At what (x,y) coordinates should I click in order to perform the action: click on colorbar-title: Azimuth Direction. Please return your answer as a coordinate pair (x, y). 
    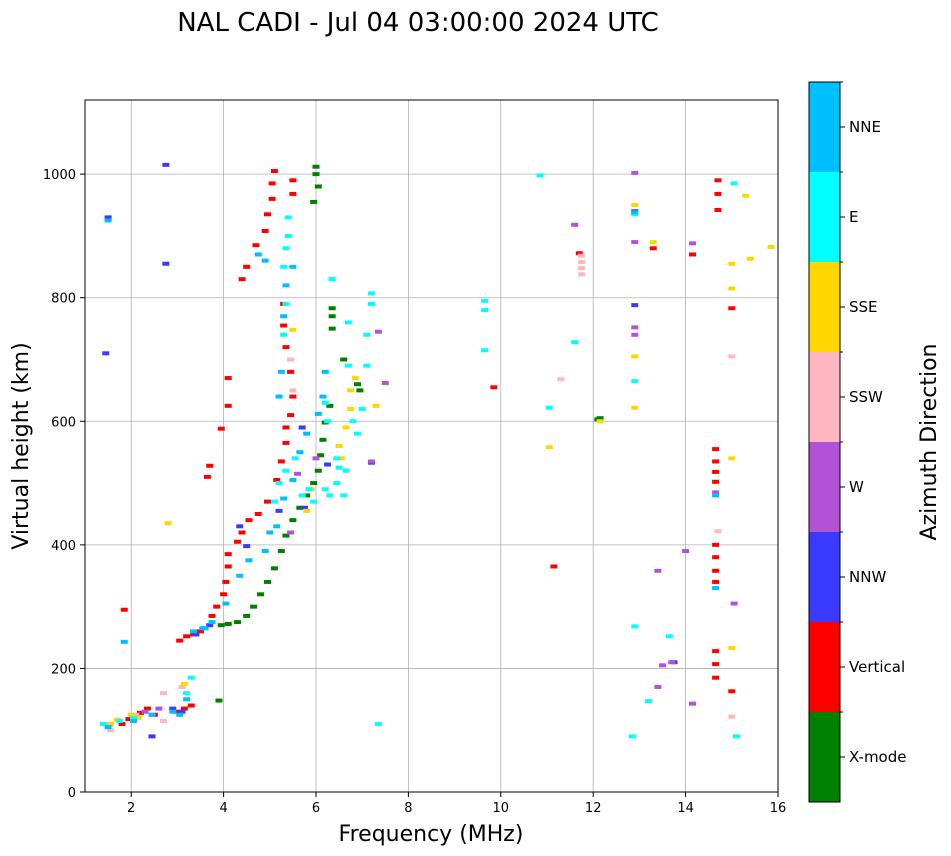
    Looking at the image, I should click on (929, 441).